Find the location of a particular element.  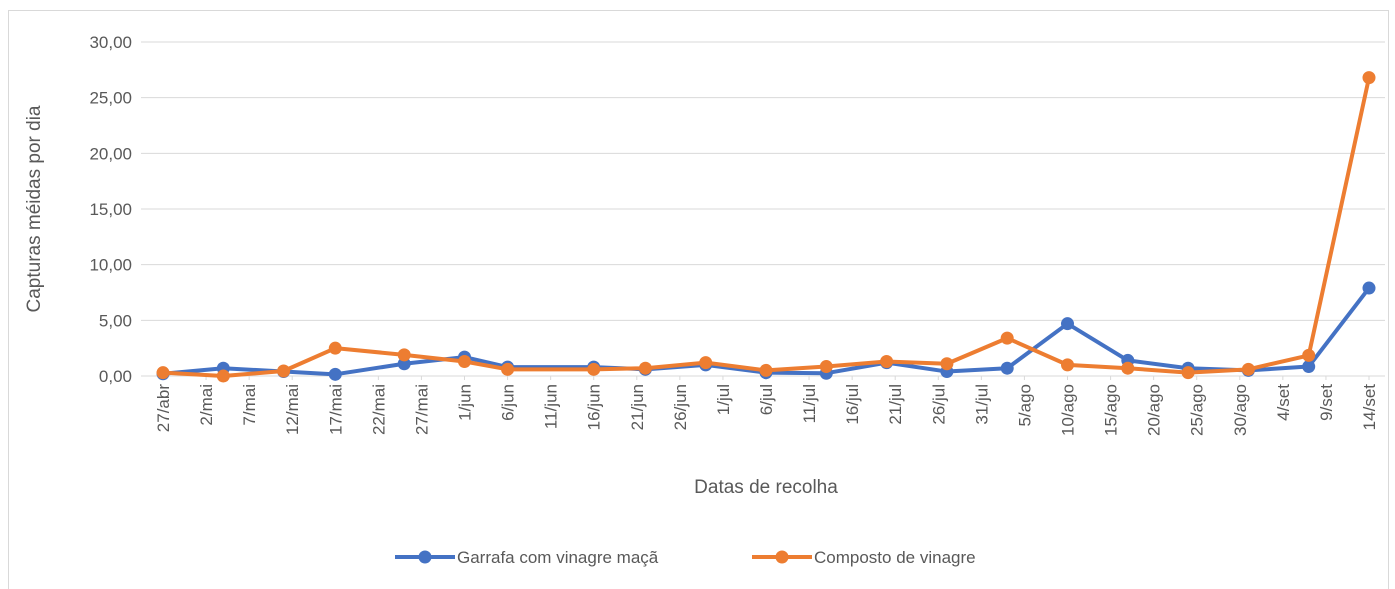

x-tick-label: 17/mai is located at coordinates (335, 409).